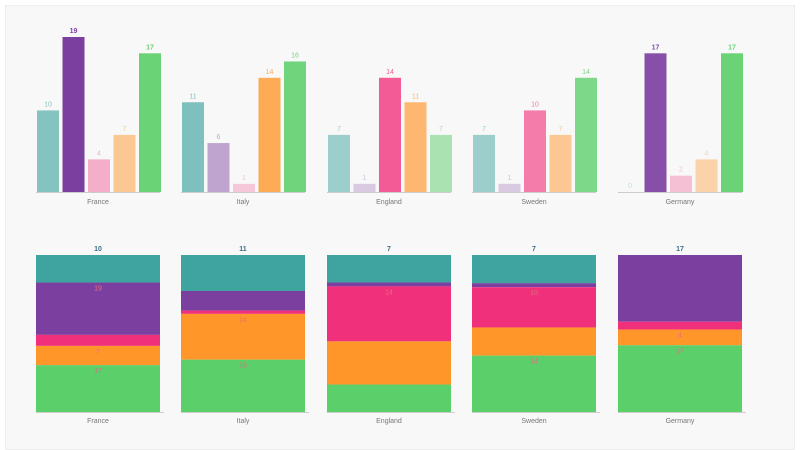 This screenshot has height=450, width=800. What do you see at coordinates (630, 186) in the screenshot?
I see `data-label: 0` at bounding box center [630, 186].